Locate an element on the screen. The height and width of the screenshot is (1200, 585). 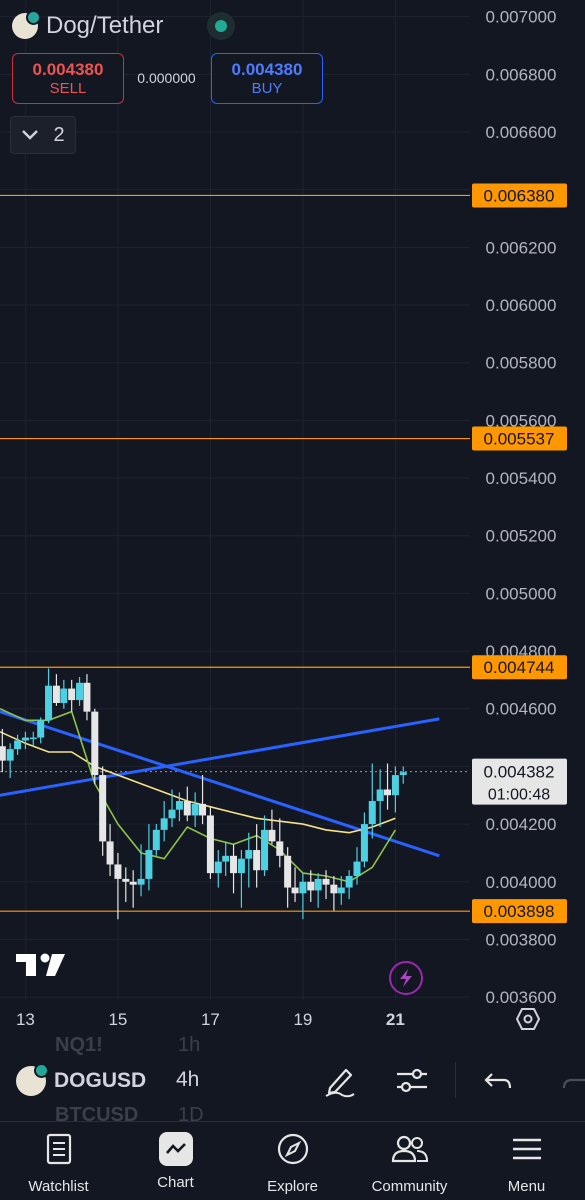
buy-price: 0.004380 is located at coordinates (267, 69).